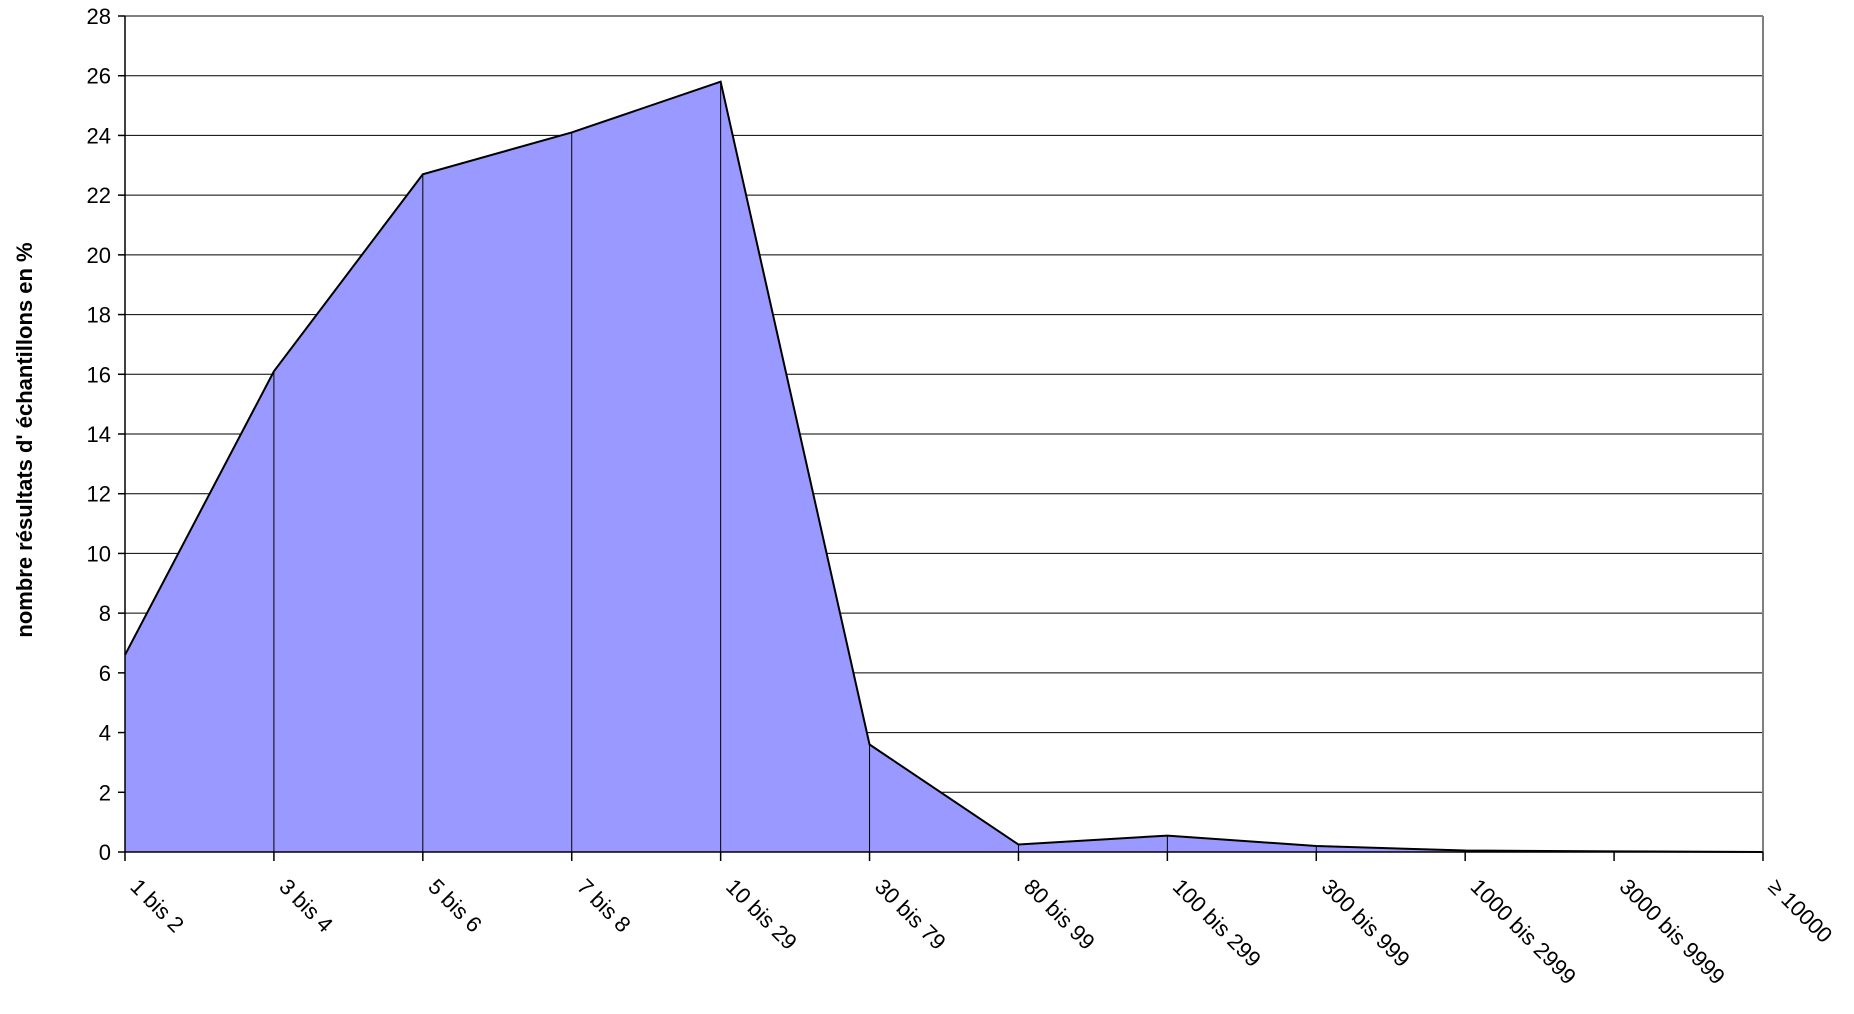  Describe the element at coordinates (1672, 931) in the screenshot. I see `x-tick-label: 3000 bis 9999` at that location.